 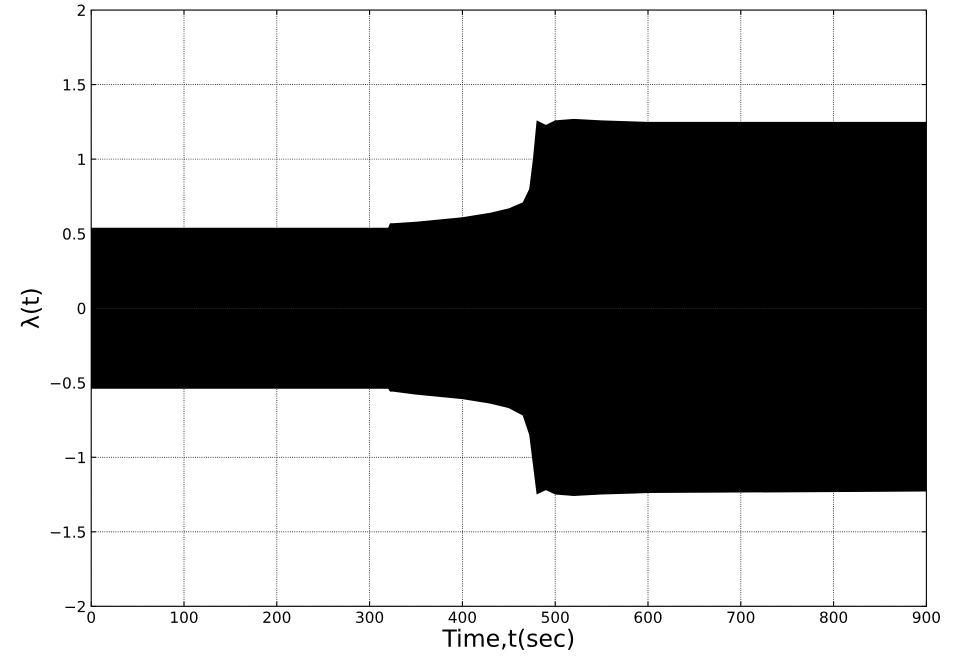 I want to click on x-tick-label: 300, so click(x=370, y=617).